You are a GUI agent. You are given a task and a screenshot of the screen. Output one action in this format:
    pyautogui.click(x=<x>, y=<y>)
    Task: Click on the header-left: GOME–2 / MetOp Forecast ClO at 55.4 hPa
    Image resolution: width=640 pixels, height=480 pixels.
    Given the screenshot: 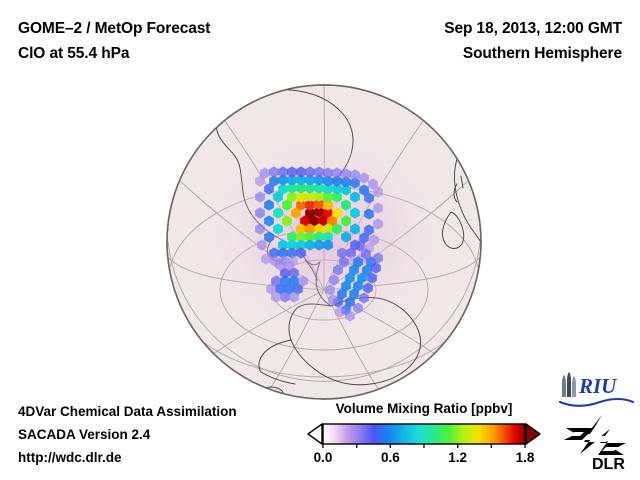 What is the action you would take?
    pyautogui.click(x=114, y=41)
    